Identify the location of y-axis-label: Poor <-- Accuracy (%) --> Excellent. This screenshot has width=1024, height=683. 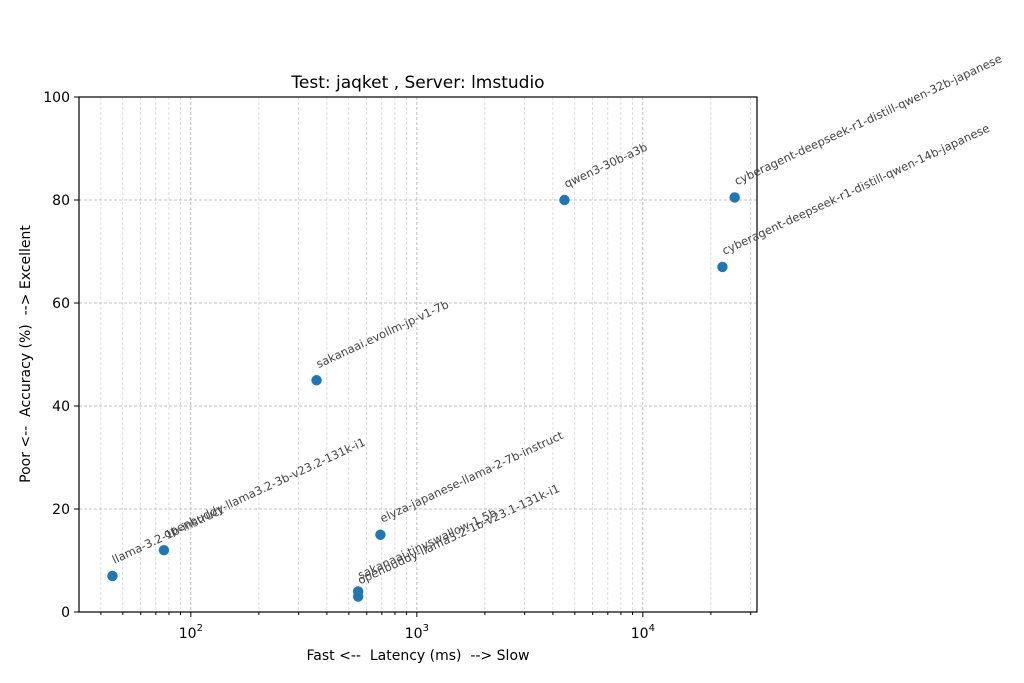
(26, 354).